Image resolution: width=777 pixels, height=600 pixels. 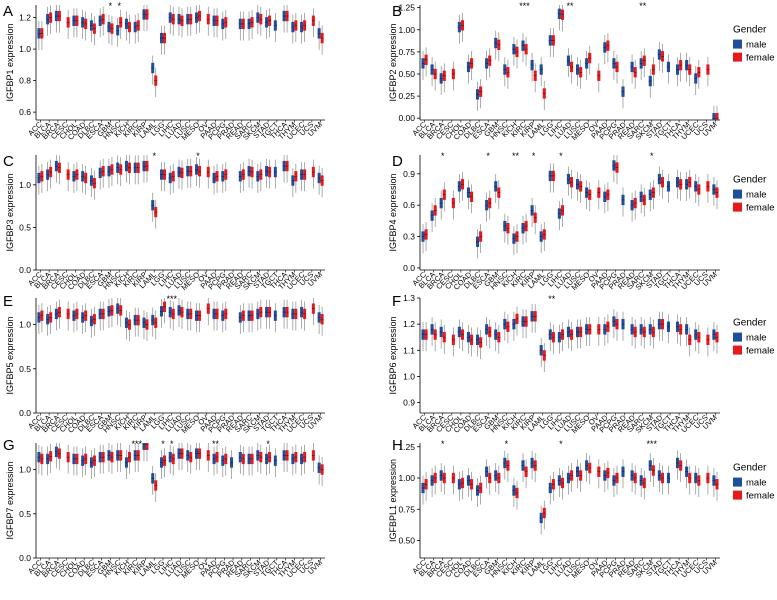 What do you see at coordinates (409, 298) in the screenshot?
I see `y-tick-label: 1.3` at bounding box center [409, 298].